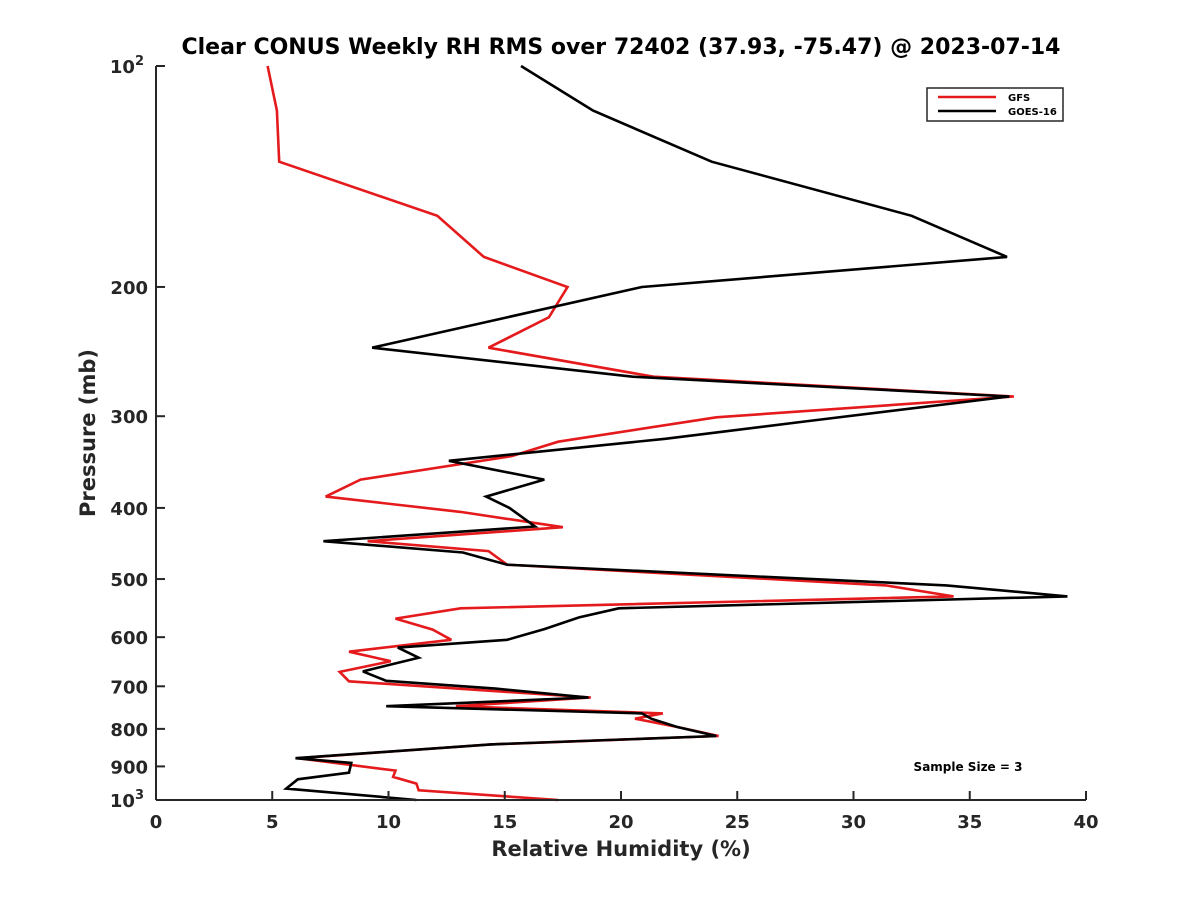 This screenshot has height=905, width=1200. What do you see at coordinates (1032, 112) in the screenshot?
I see `legend-label-goes-16: GOES-16` at bounding box center [1032, 112].